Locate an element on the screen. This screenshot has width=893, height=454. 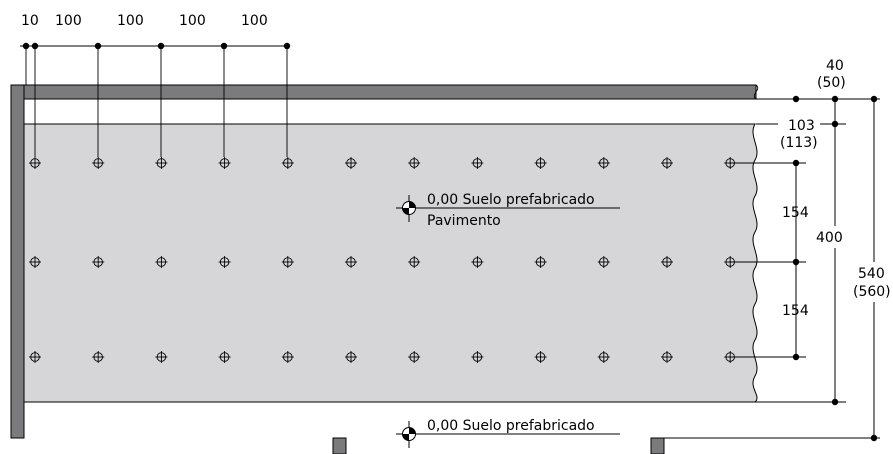
top-slab-break is located at coordinates (756, 92).